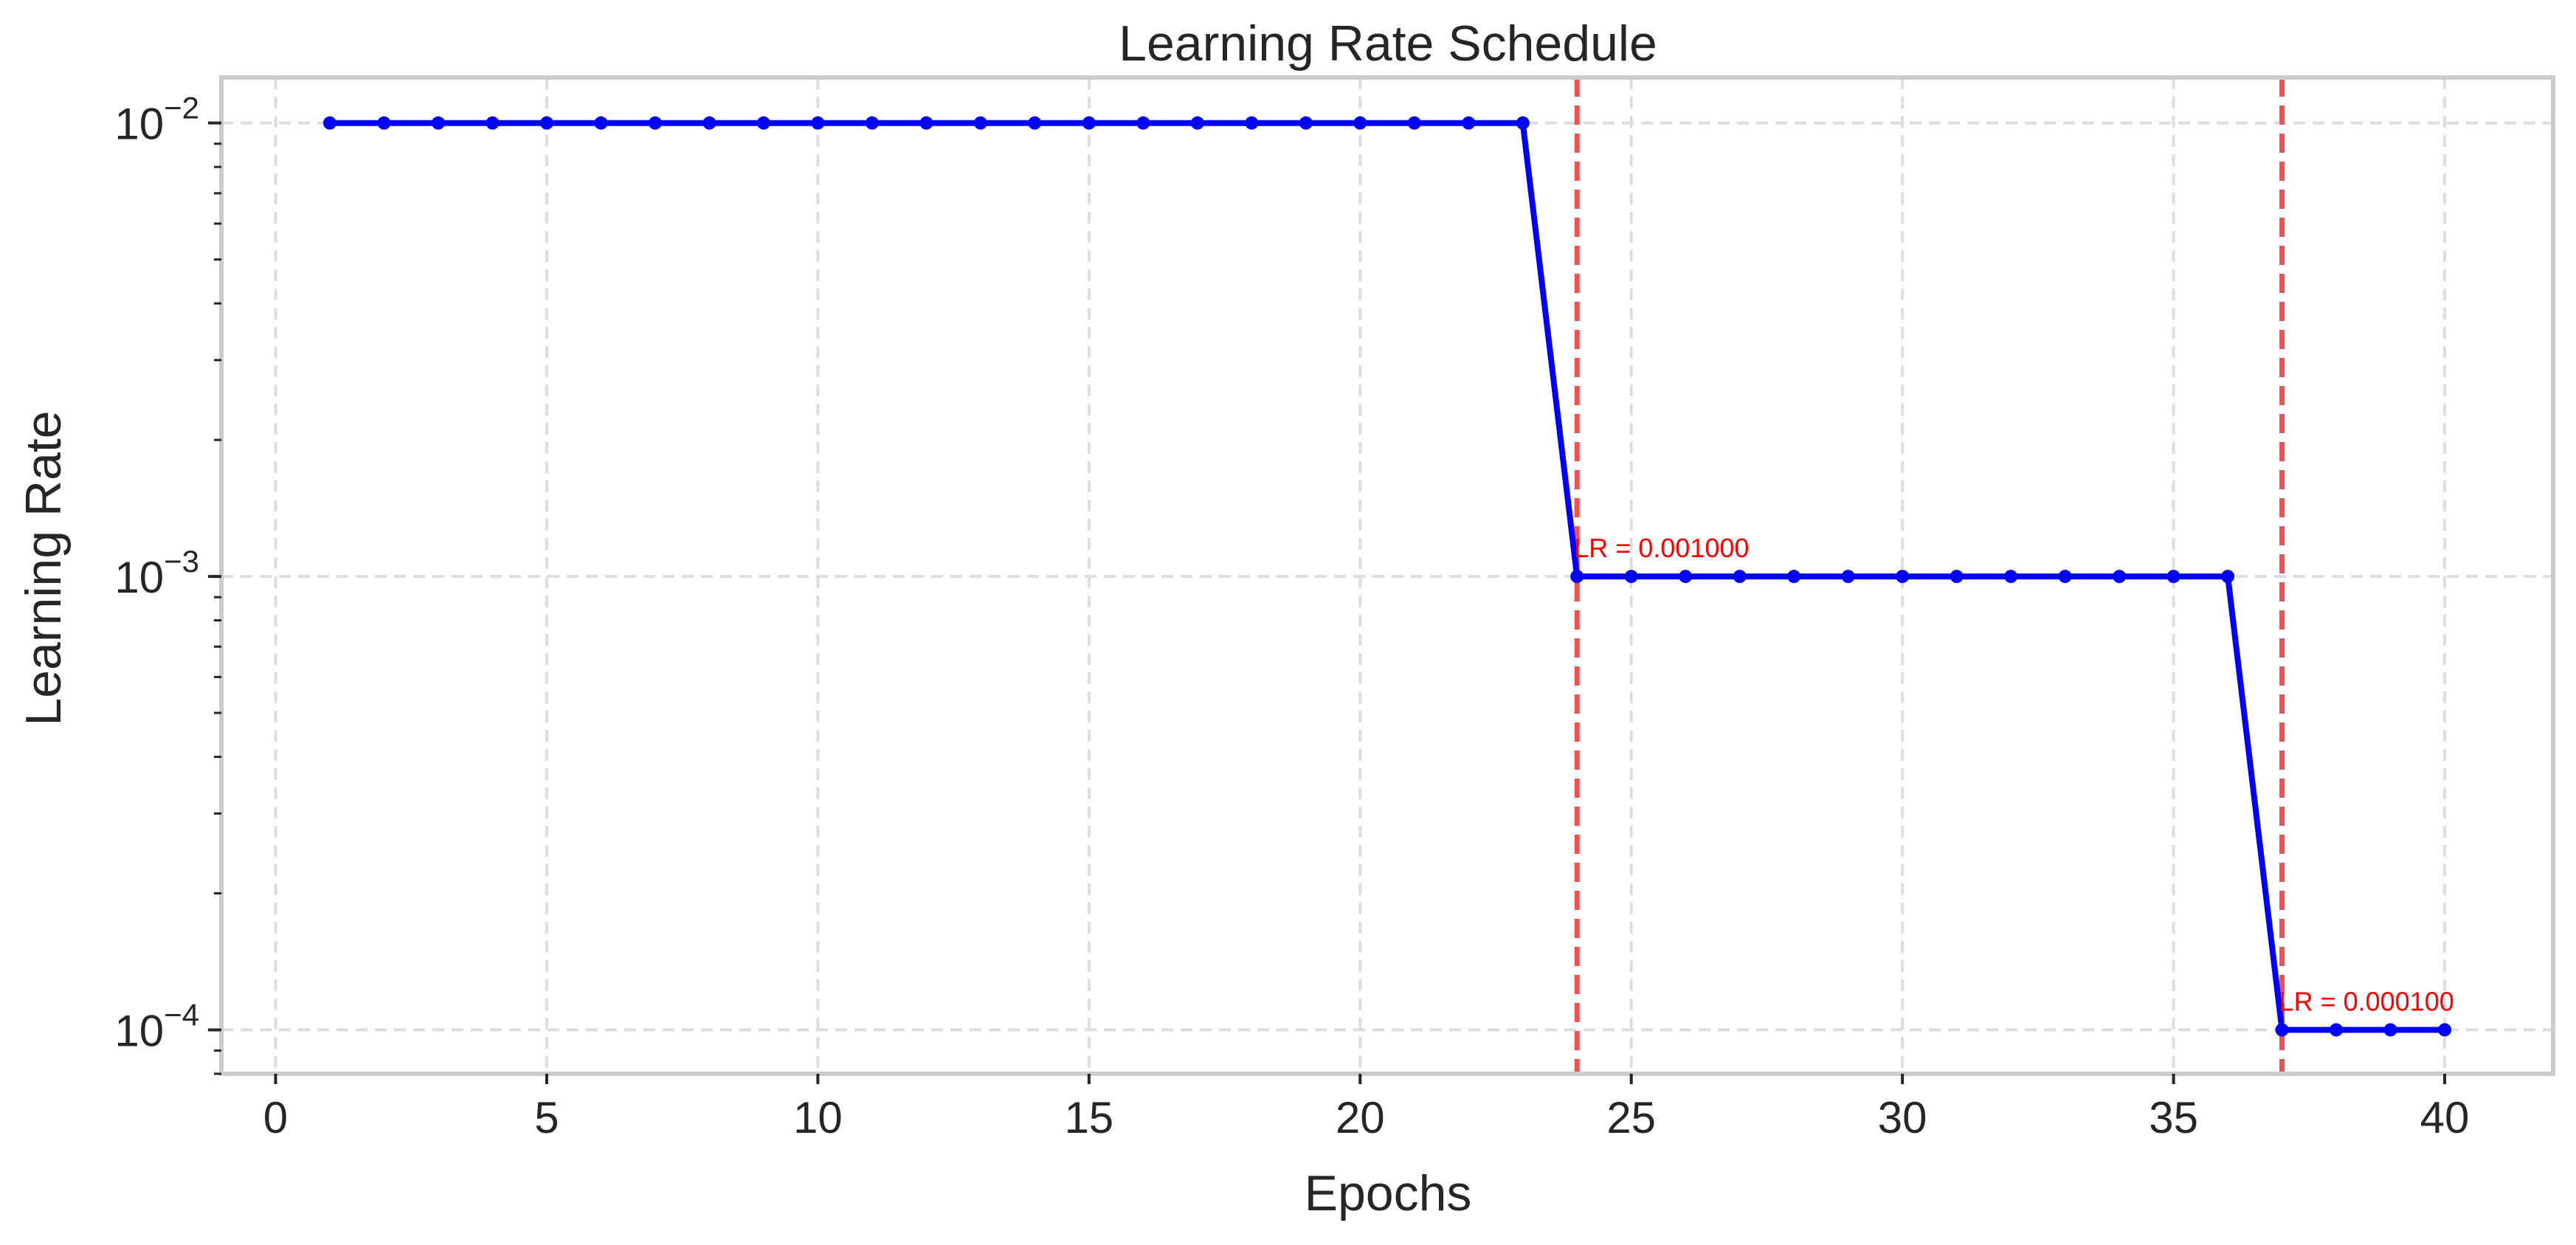 This screenshot has height=1245, width=2576. Describe the element at coordinates (1388, 43) in the screenshot. I see `chart-title: Learning Rate Schedule` at that location.